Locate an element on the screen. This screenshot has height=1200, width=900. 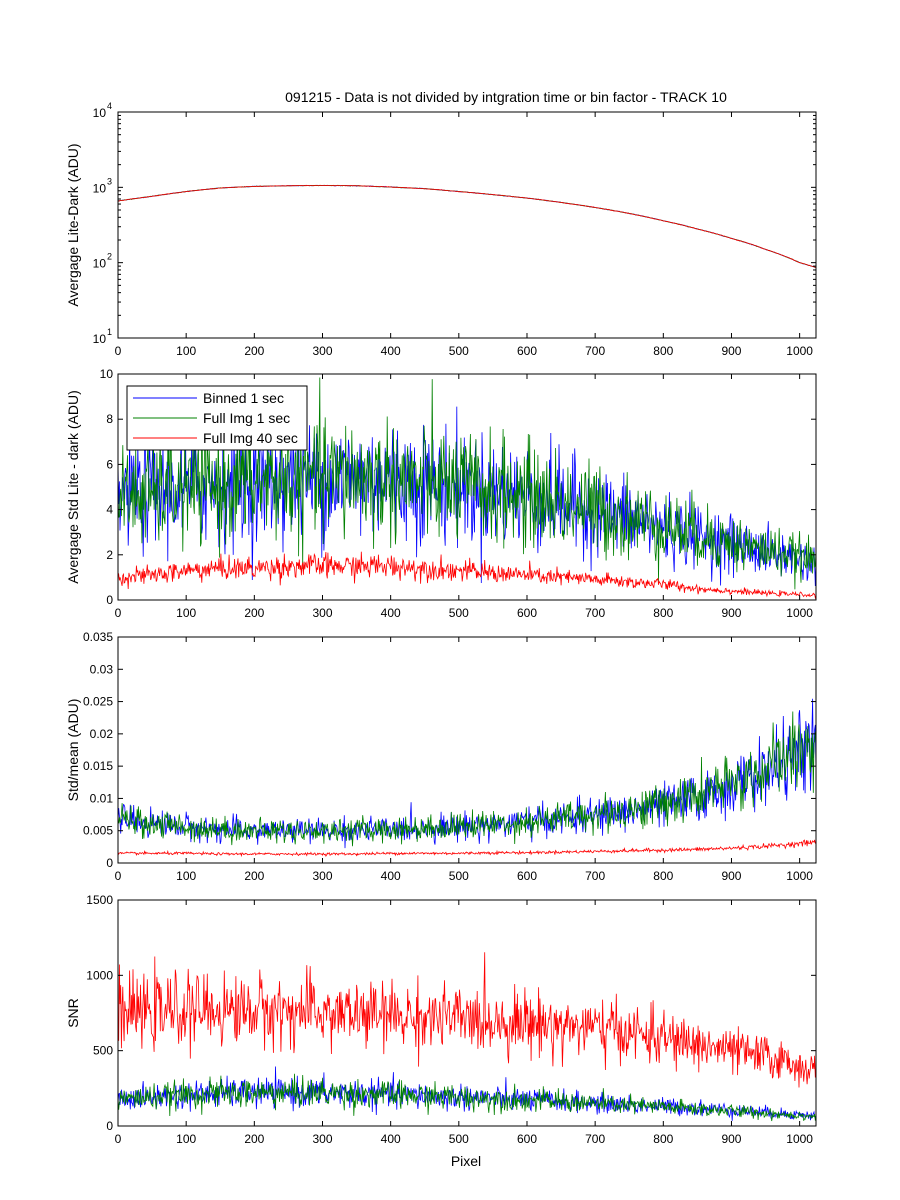
y-tick-exponent: 1 is located at coordinates (109, 332).